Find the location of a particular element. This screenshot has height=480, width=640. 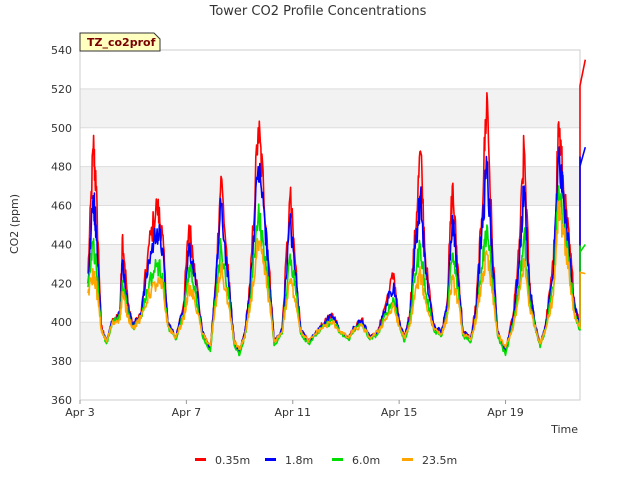

y-tick-label-420: 420 is located at coordinates (61, 283).